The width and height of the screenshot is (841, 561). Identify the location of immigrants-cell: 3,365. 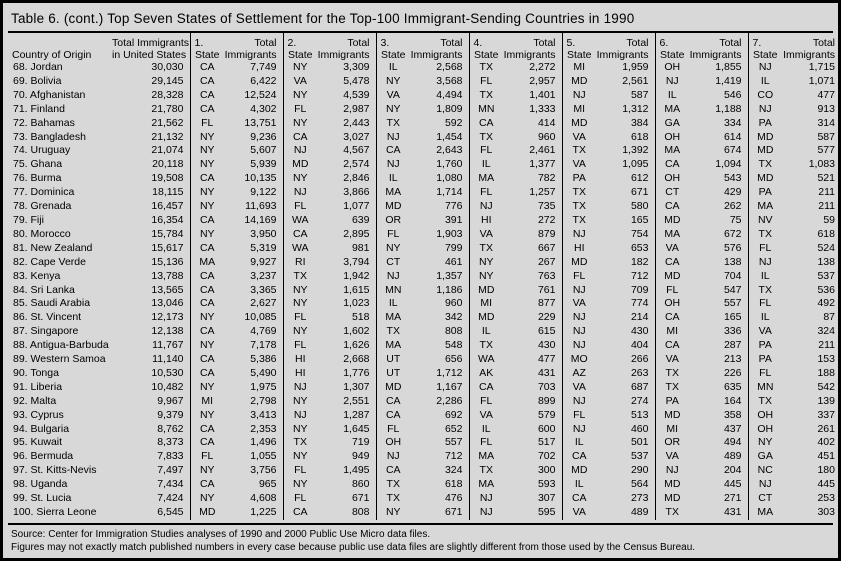
(263, 289).